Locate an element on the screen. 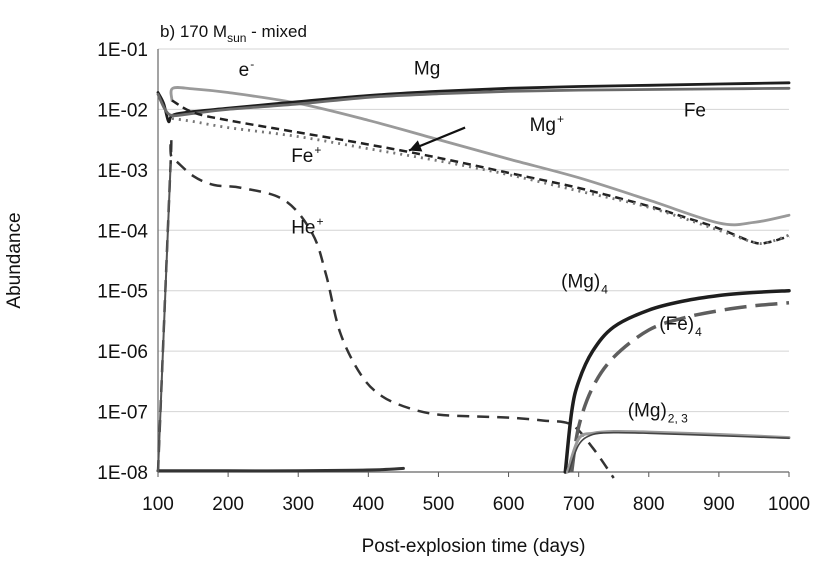 The width and height of the screenshot is (830, 573). y-tick-label: 1E-07 is located at coordinates (122, 413).